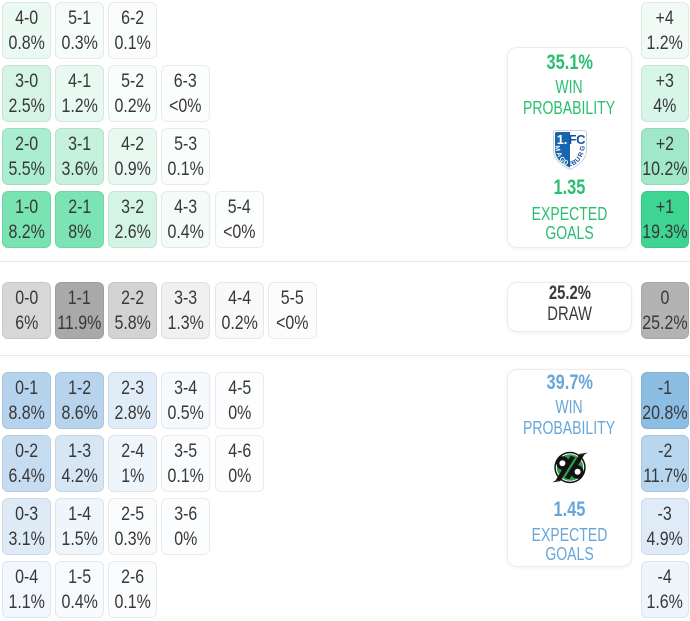 The image size is (690, 621). Describe the element at coordinates (569, 164) in the screenshot. I see `svg-text: E` at that location.